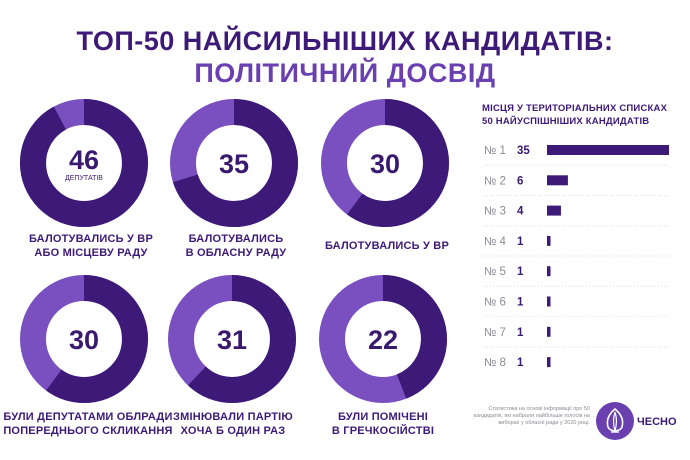 Image resolution: width=690 pixels, height=460 pixels. Describe the element at coordinates (577, 307) in the screenshot. I see `bar-row: № 6 1` at that location.